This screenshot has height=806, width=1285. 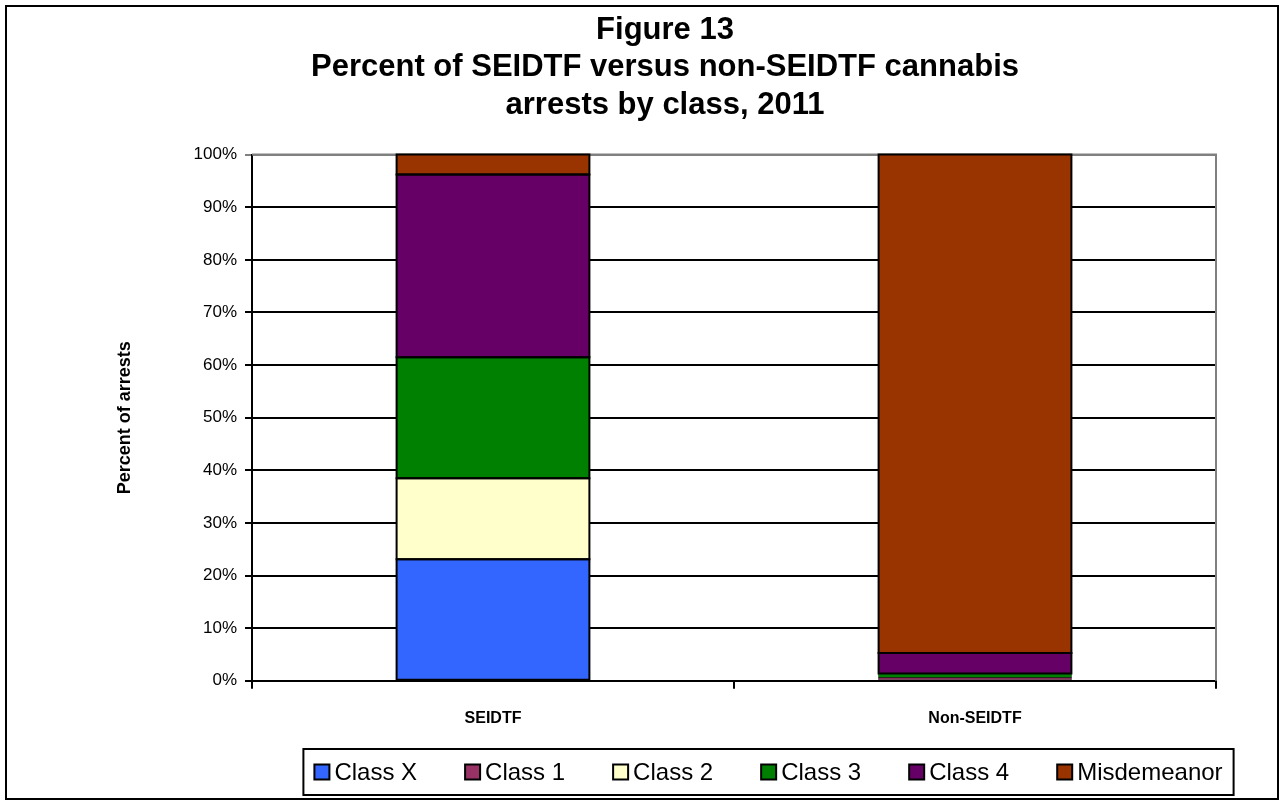 I want to click on x-tick-label: SEIDTF, so click(x=493, y=717).